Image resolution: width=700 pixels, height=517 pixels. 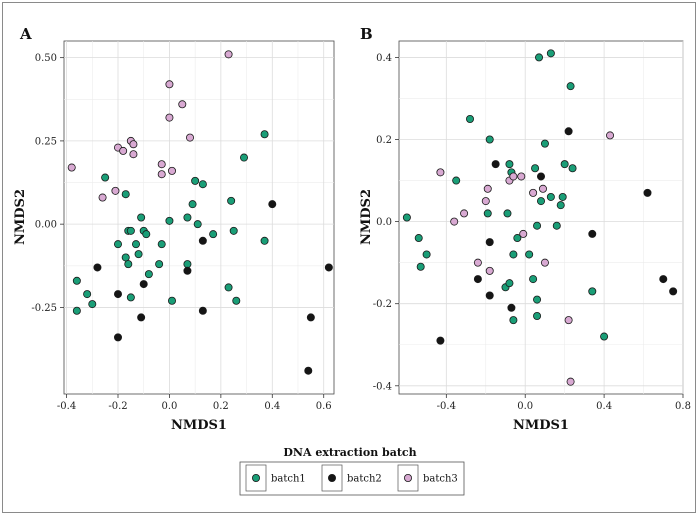 What do you see at coordinates (44, 308) in the screenshot?
I see `panel-a-y-tick-label: -0.25` at bounding box center [44, 308].